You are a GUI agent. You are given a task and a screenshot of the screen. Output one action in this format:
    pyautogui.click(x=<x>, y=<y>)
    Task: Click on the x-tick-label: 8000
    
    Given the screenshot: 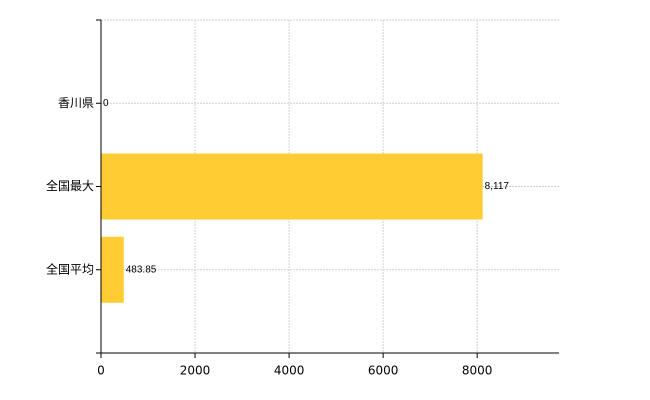 What is the action you would take?
    pyautogui.click(x=477, y=371)
    